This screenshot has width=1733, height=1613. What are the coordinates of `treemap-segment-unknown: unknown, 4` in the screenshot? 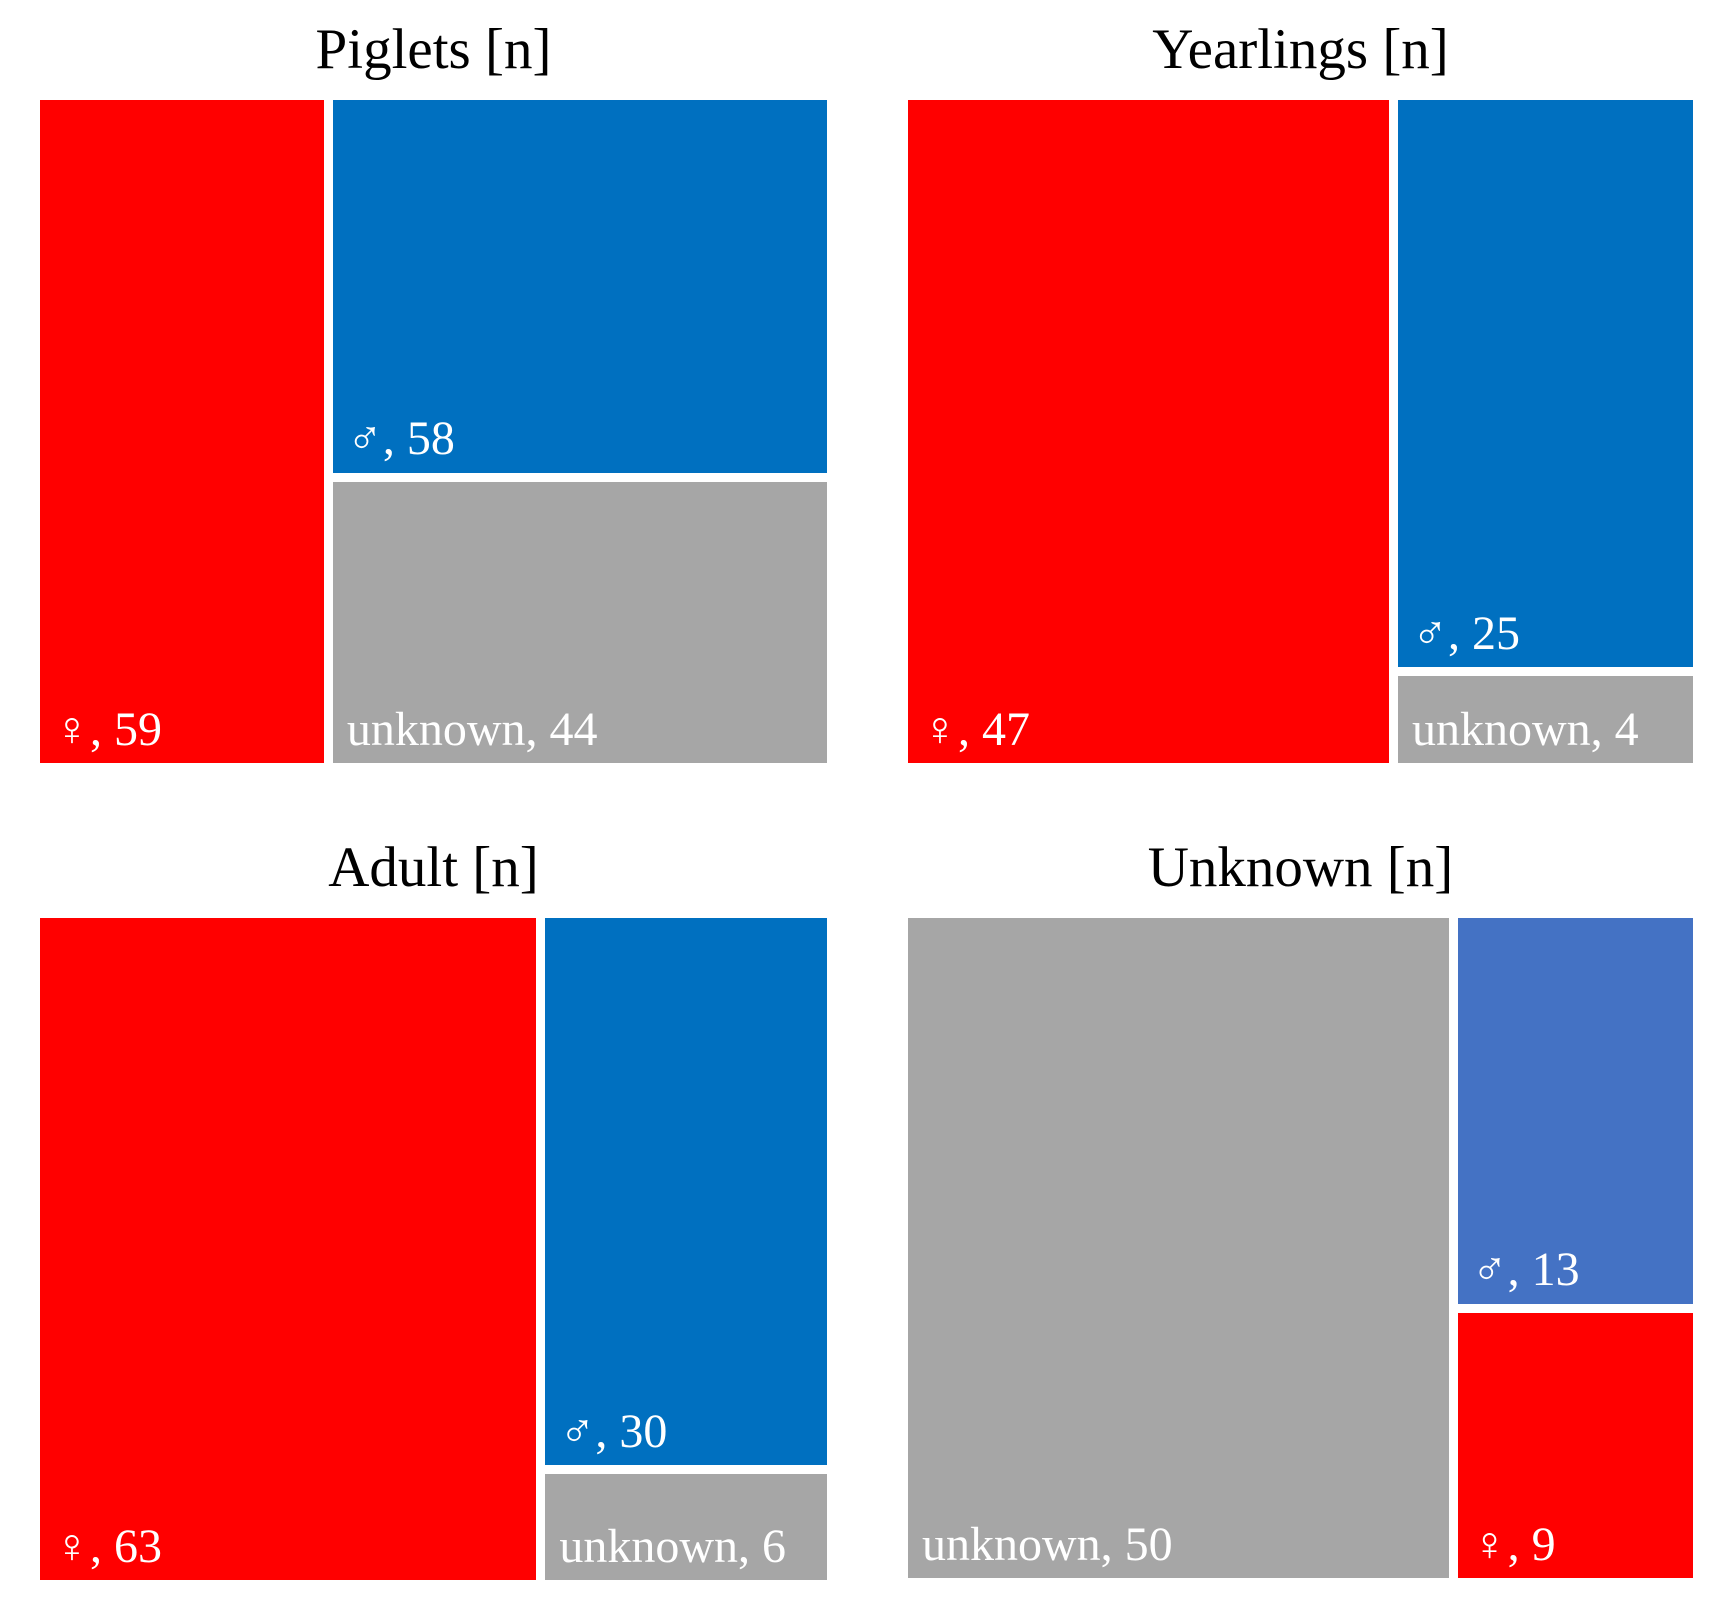 It's located at (1545, 719).